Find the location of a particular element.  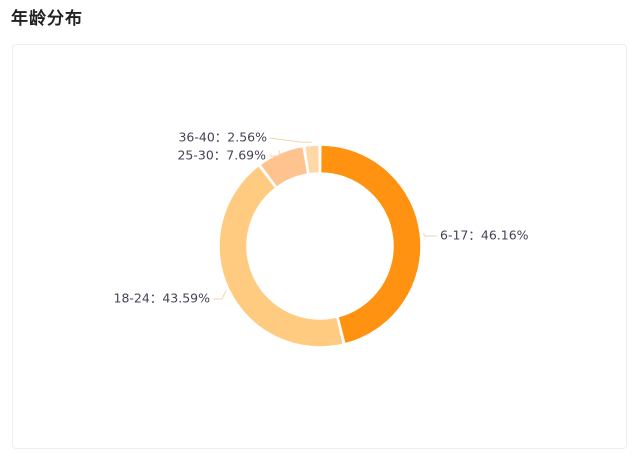

slice-label-25-30: 25-30：7.69% is located at coordinates (221, 155).